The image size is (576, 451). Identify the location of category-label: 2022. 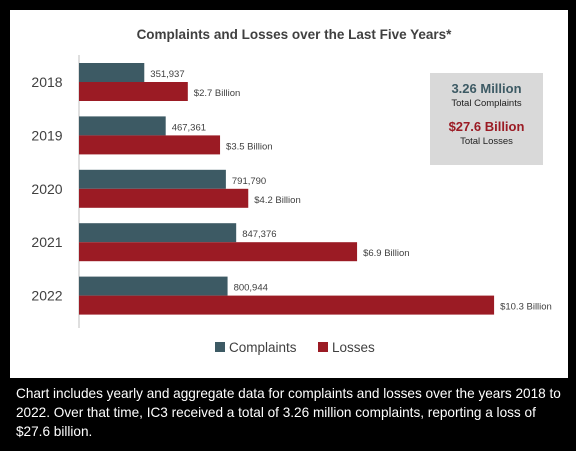
(46, 296).